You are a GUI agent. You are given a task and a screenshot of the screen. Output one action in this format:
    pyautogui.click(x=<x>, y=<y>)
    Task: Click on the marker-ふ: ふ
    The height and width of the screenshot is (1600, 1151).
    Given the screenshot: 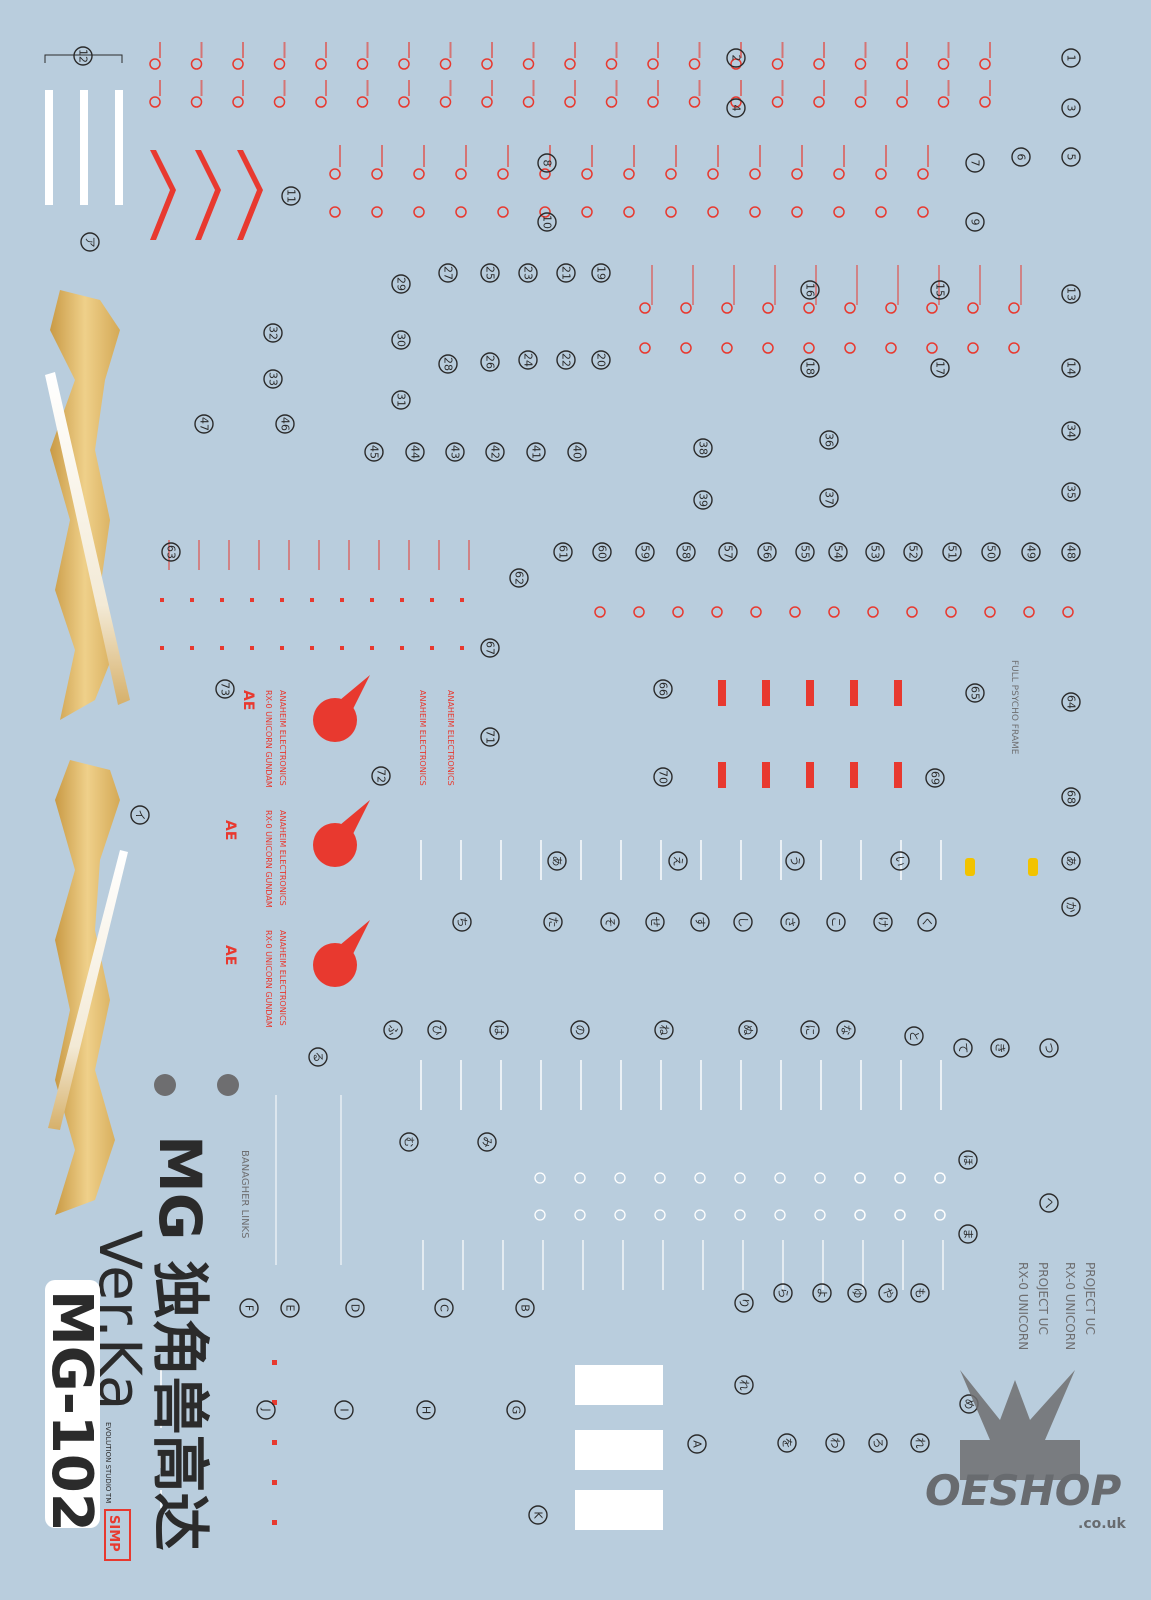 What is the action you would take?
    pyautogui.click(x=393, y=1030)
    